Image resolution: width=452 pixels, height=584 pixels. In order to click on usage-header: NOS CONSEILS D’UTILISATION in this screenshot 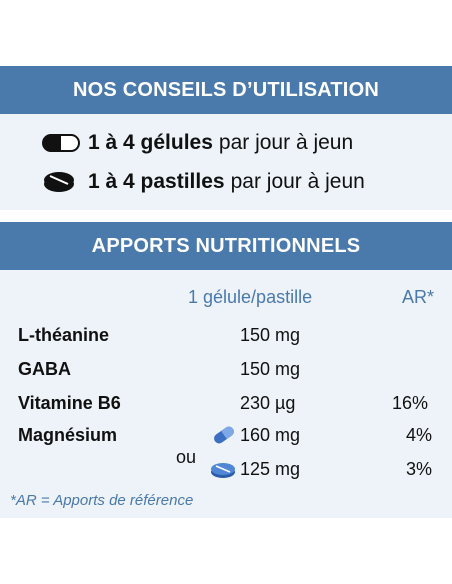, I will do `click(226, 90)`.